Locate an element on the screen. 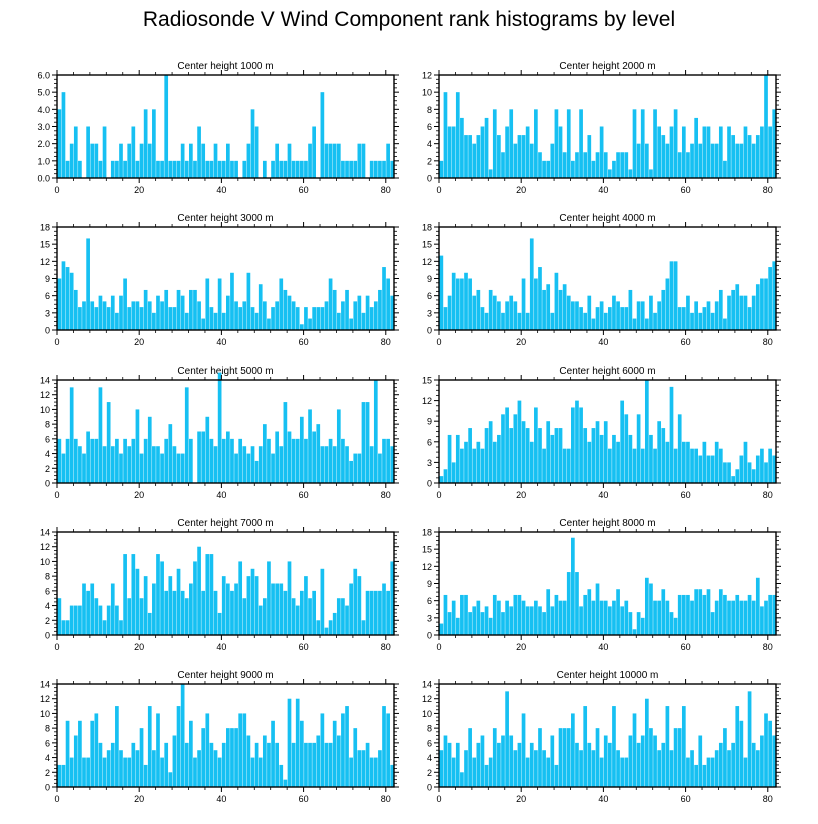  chart-title: Center height 10000 m is located at coordinates (608, 675).